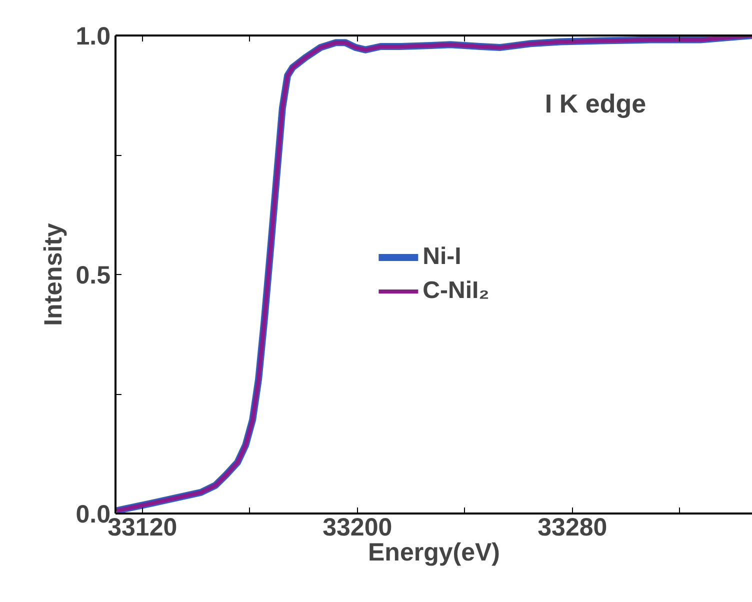  I want to click on legend-label: Ni-I, so click(442, 257).